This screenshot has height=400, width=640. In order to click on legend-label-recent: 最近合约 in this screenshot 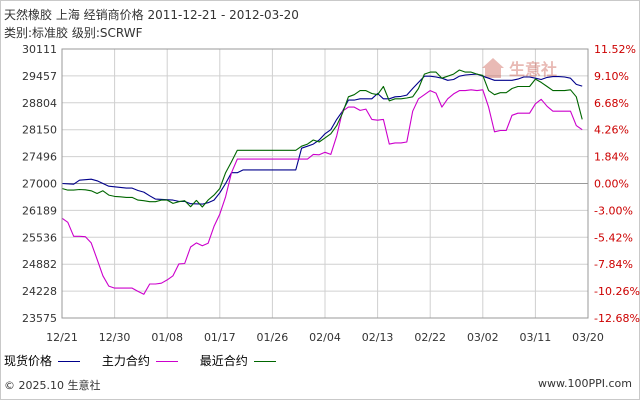, I will do `click(223, 361)`.